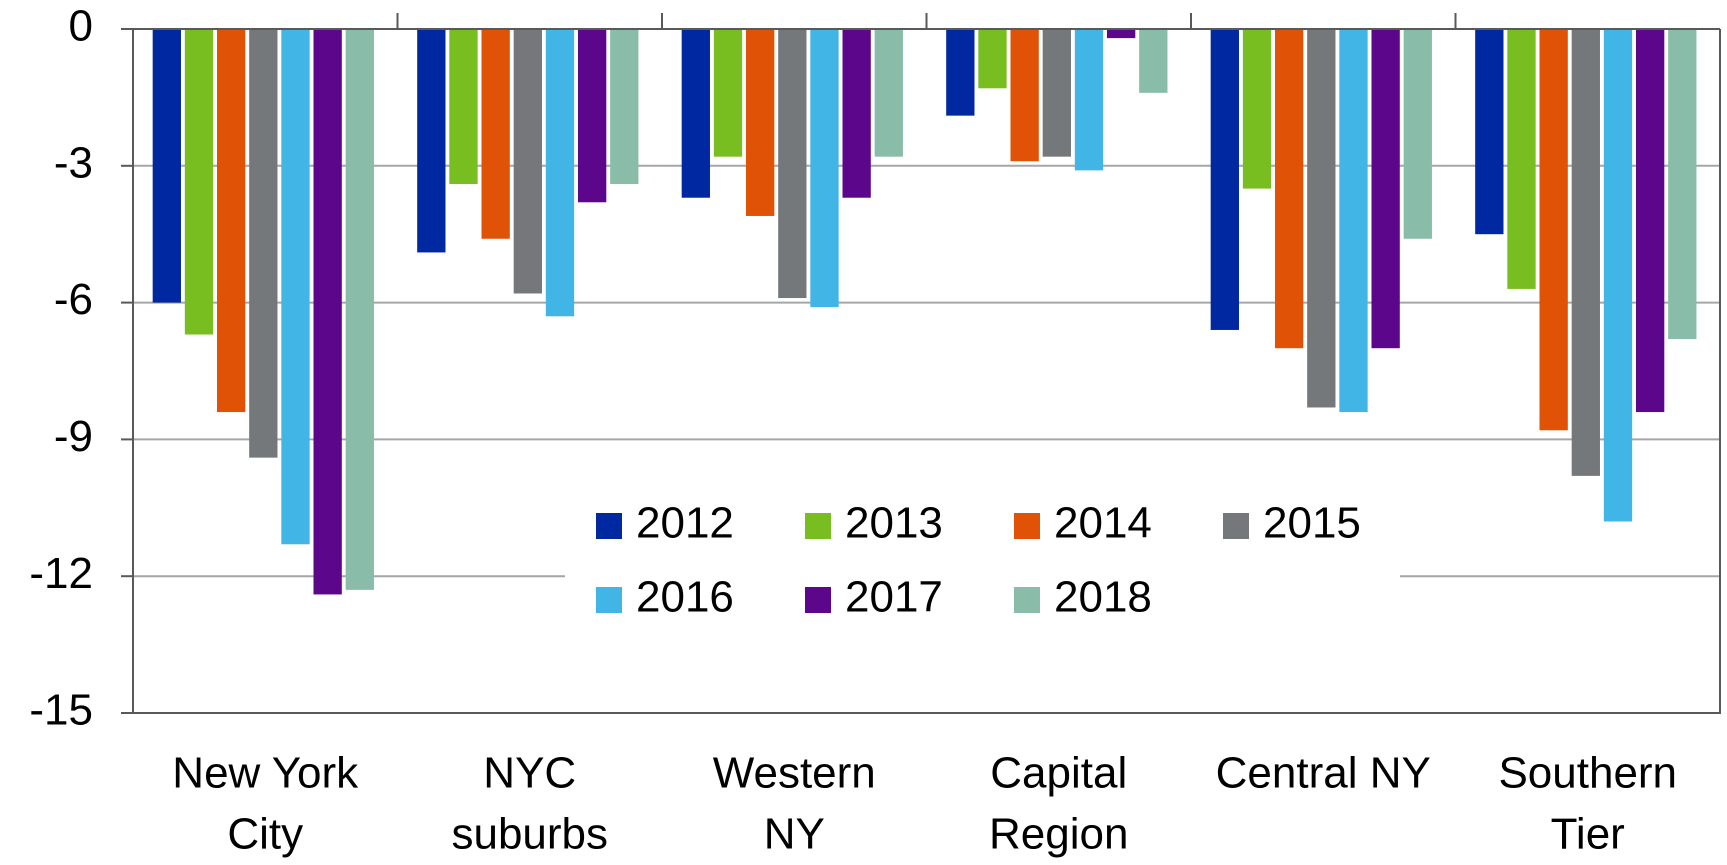  Describe the element at coordinates (61, 710) in the screenshot. I see `y-tick-label: -15` at that location.